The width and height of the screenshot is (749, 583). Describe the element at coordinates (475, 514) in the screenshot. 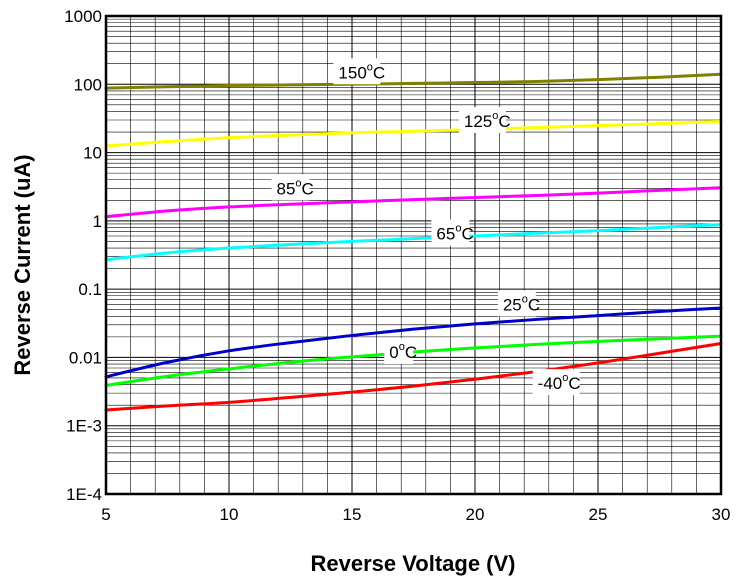

I see `x-tick-label: 20` at that location.